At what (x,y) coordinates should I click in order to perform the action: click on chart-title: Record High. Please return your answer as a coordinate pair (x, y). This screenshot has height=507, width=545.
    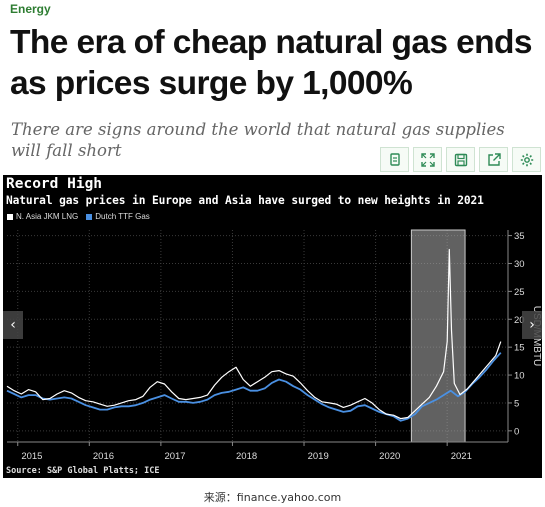
    Looking at the image, I should click on (54, 184).